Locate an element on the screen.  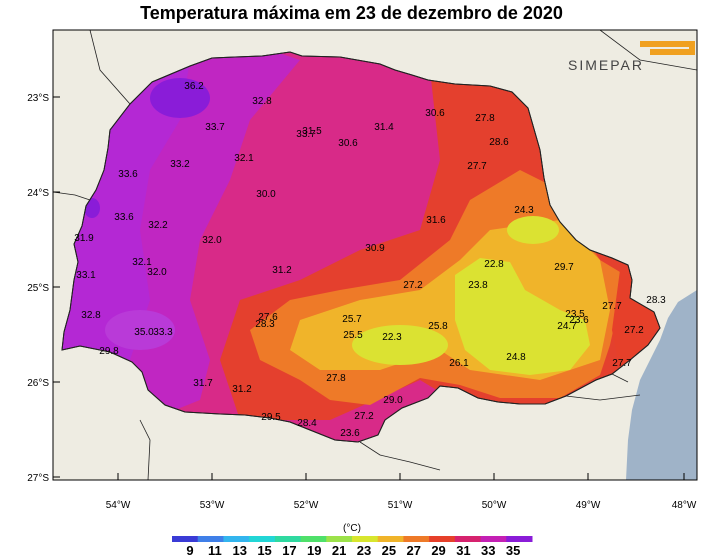
station-value: 23.5 is located at coordinates (575, 314).